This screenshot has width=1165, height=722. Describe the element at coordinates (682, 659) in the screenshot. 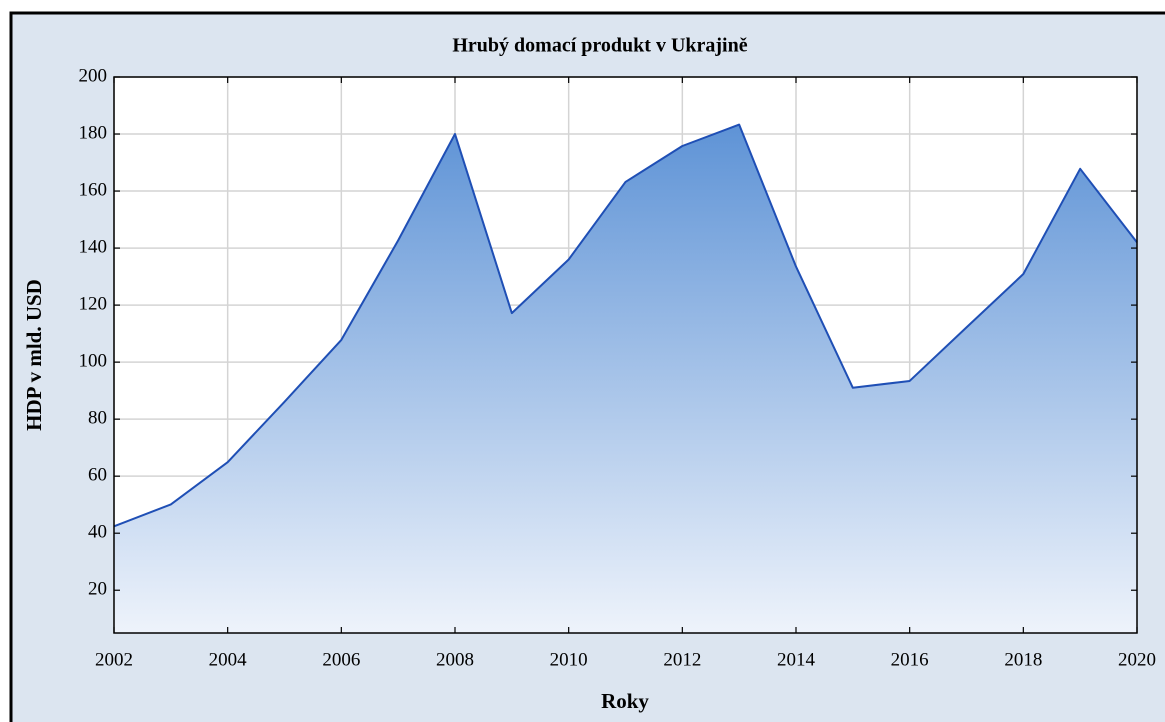

I see `x-tick-label: 2012` at that location.